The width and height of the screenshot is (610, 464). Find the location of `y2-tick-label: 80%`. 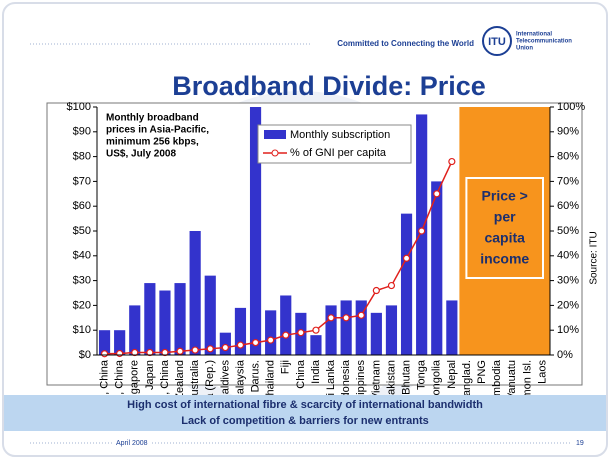

y2-tick-label: 80% is located at coordinates (568, 157).